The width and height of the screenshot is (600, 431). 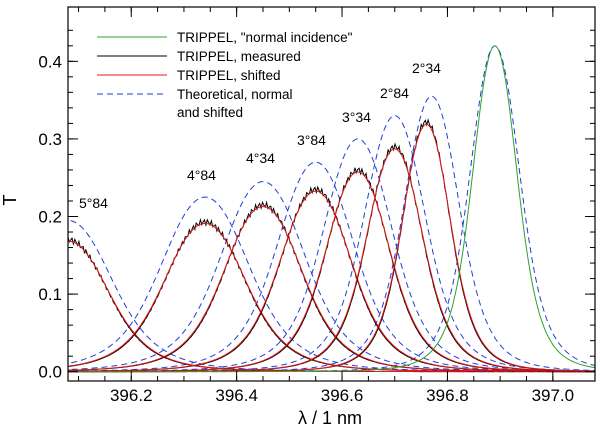 I want to click on x-tick-label-0: 396.2, so click(x=131, y=395).